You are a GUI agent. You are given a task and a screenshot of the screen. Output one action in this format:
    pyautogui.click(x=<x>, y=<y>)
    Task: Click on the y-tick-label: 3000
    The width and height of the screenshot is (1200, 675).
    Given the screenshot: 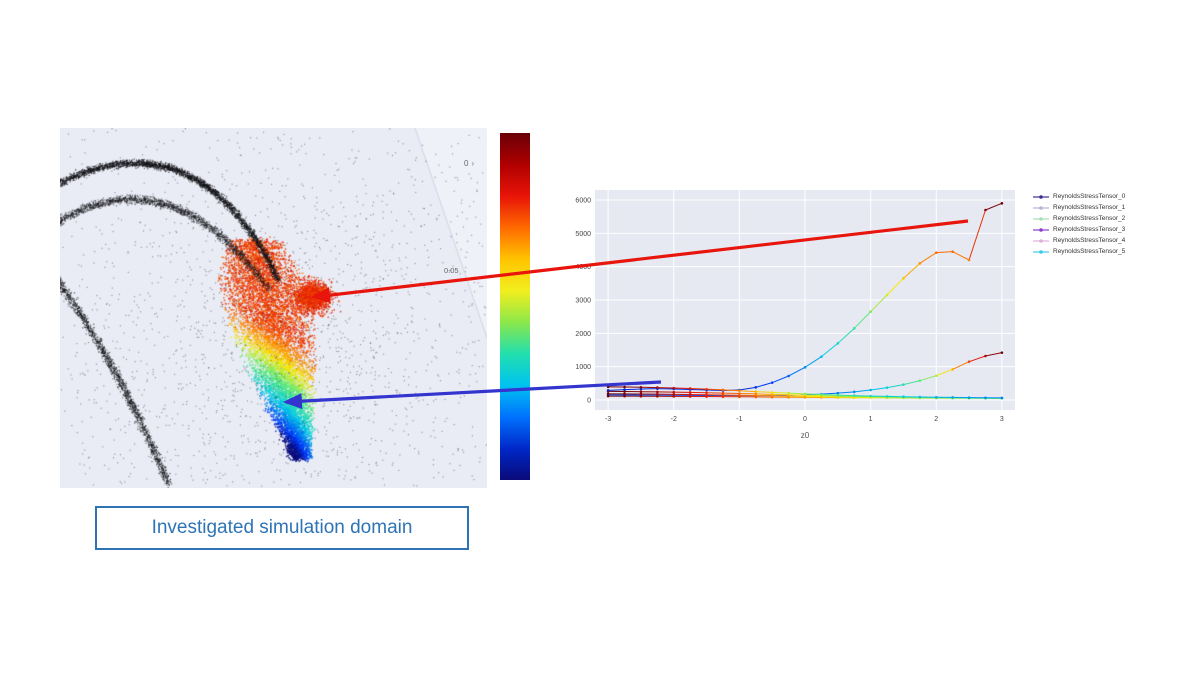 What is the action you would take?
    pyautogui.click(x=583, y=301)
    